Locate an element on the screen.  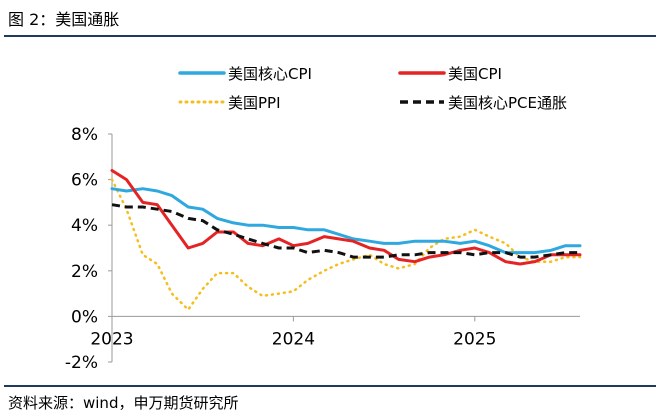
x-tick-label: 2023 is located at coordinates (111, 339).